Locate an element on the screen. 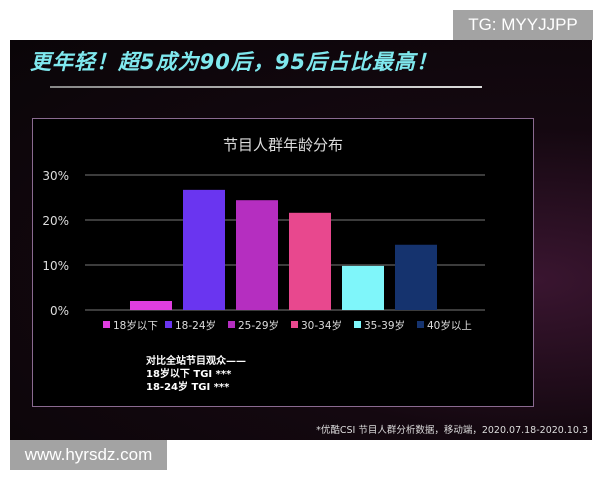 The width and height of the screenshot is (600, 480). headline-underline is located at coordinates (266, 87).